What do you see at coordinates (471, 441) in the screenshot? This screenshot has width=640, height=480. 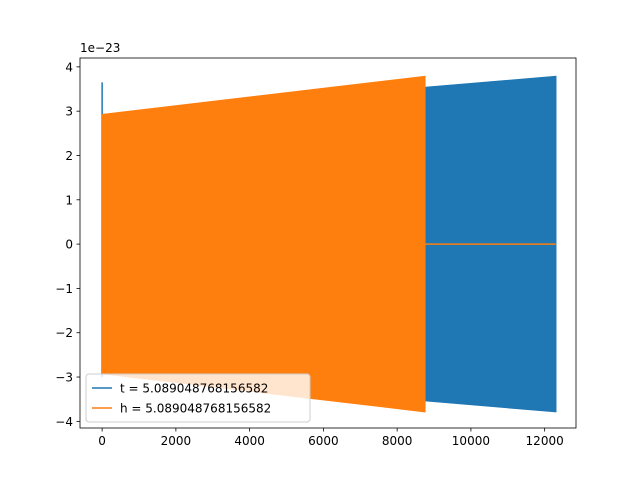 I see `x-tick-label: 10000` at bounding box center [471, 441].